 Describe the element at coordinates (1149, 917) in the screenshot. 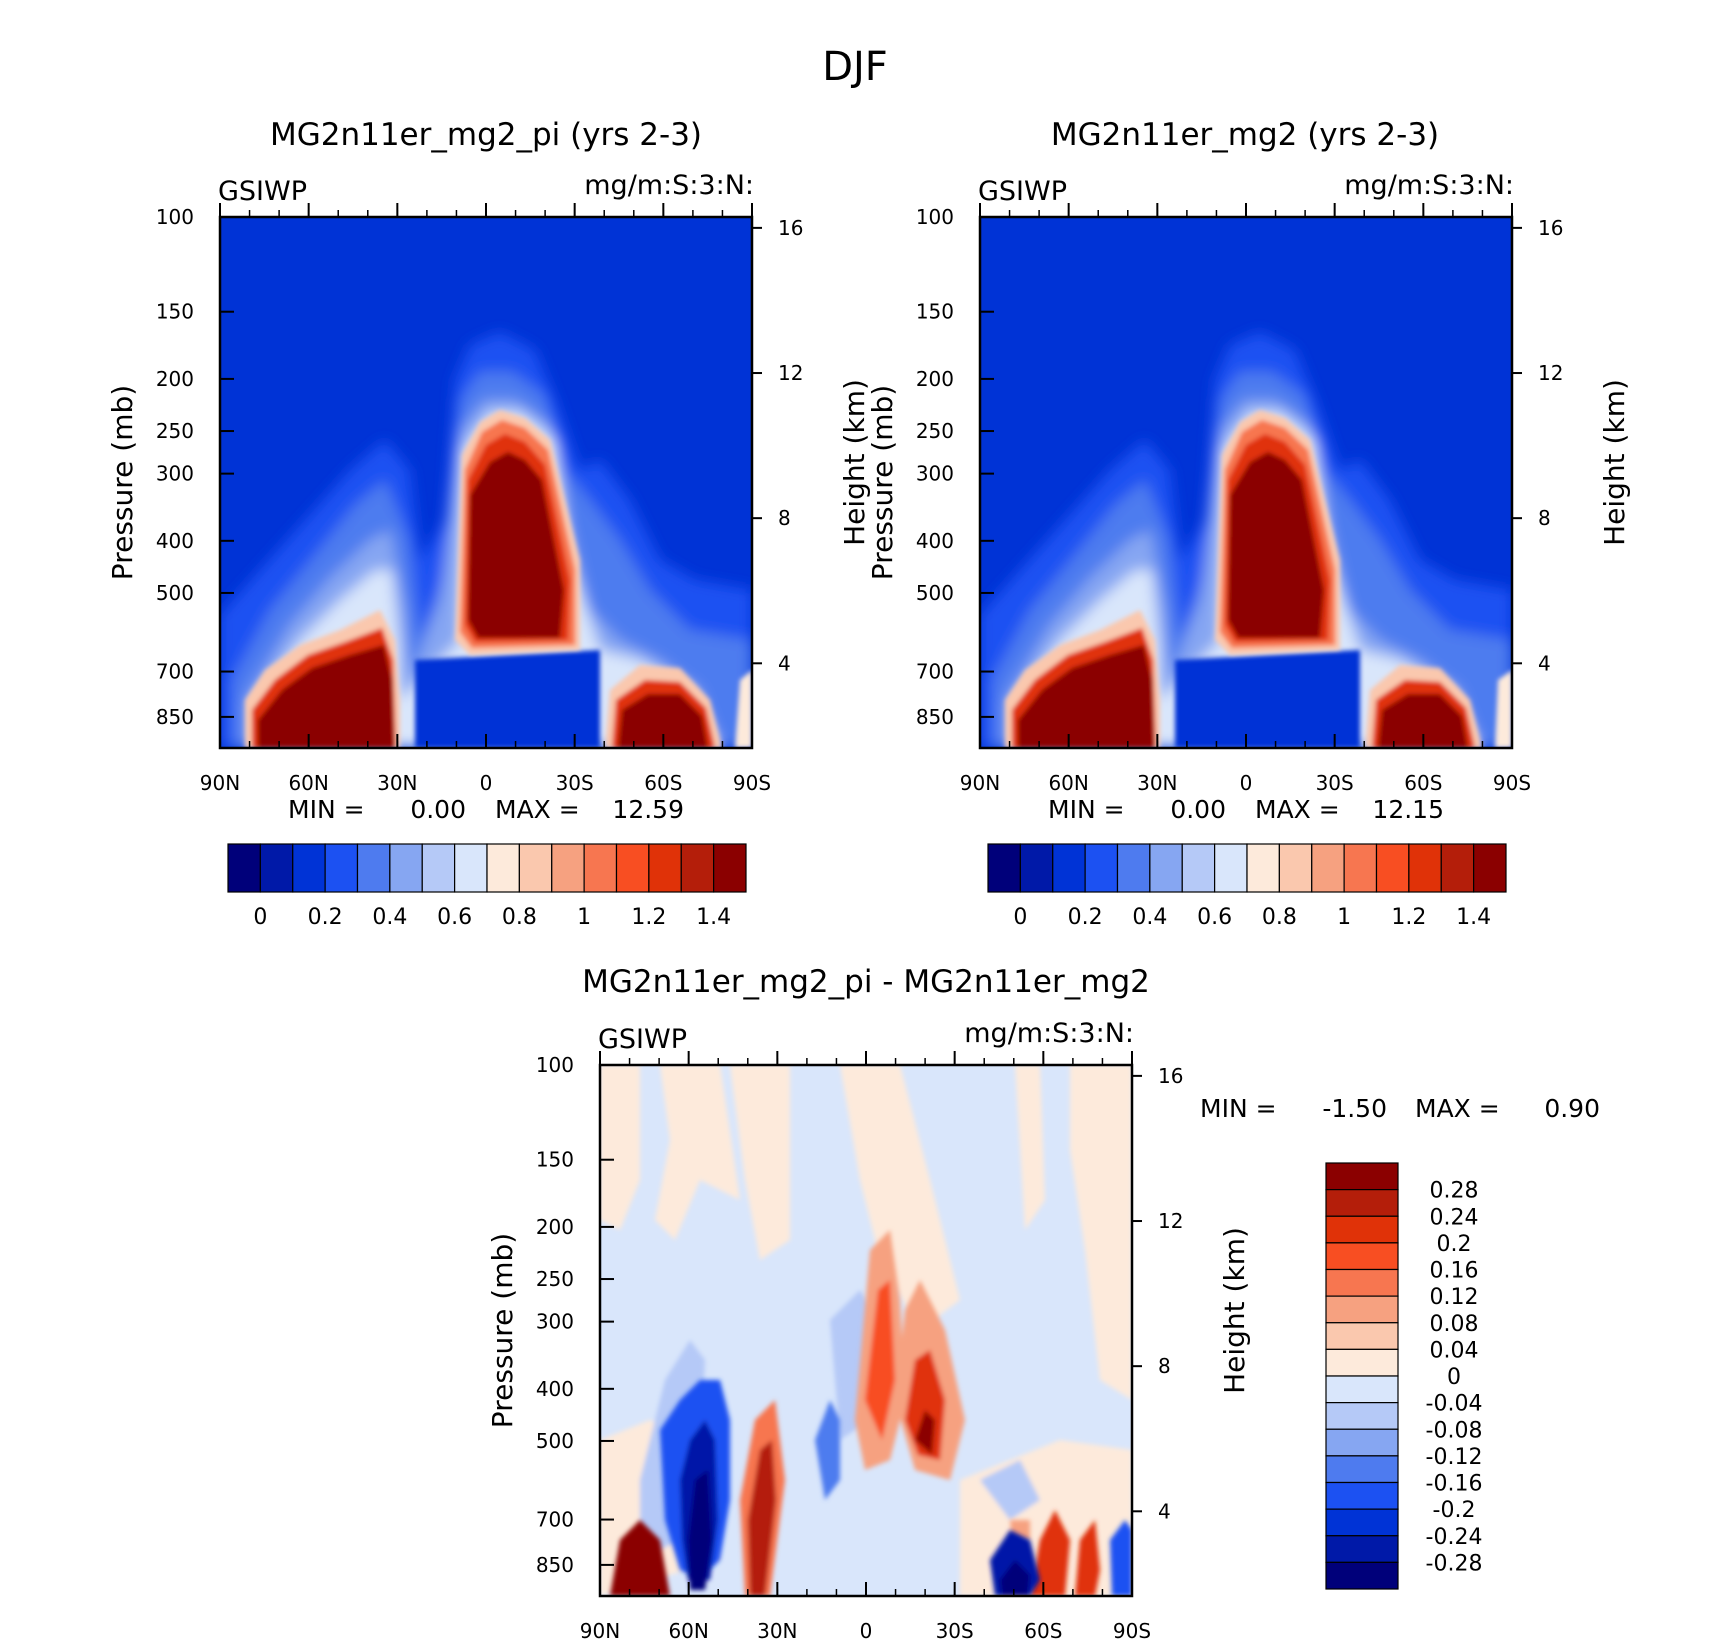

I see `colorbar-label: 0.4` at that location.